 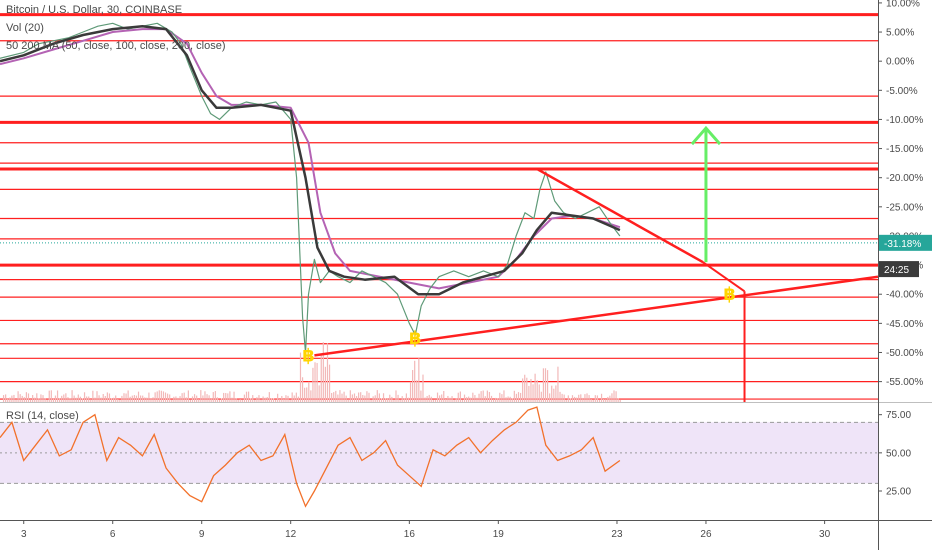 What do you see at coordinates (311, 372) in the screenshot?
I see `volume-bars` at bounding box center [311, 372].